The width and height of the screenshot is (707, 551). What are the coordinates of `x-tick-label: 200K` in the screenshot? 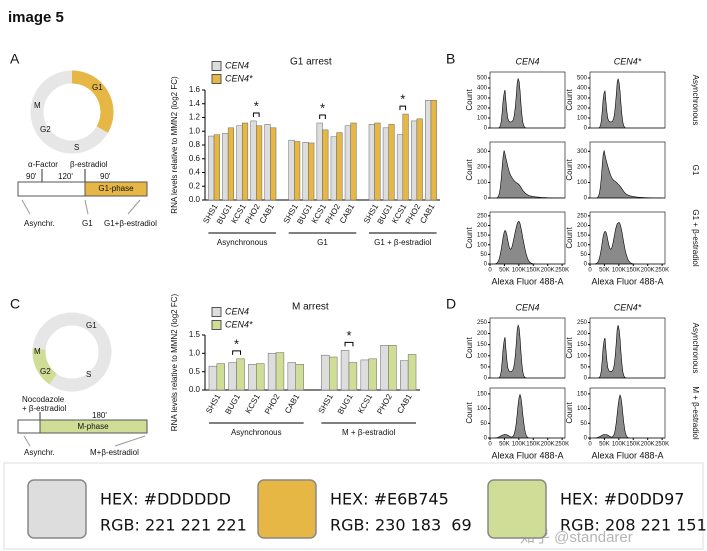 It's located at (648, 271).